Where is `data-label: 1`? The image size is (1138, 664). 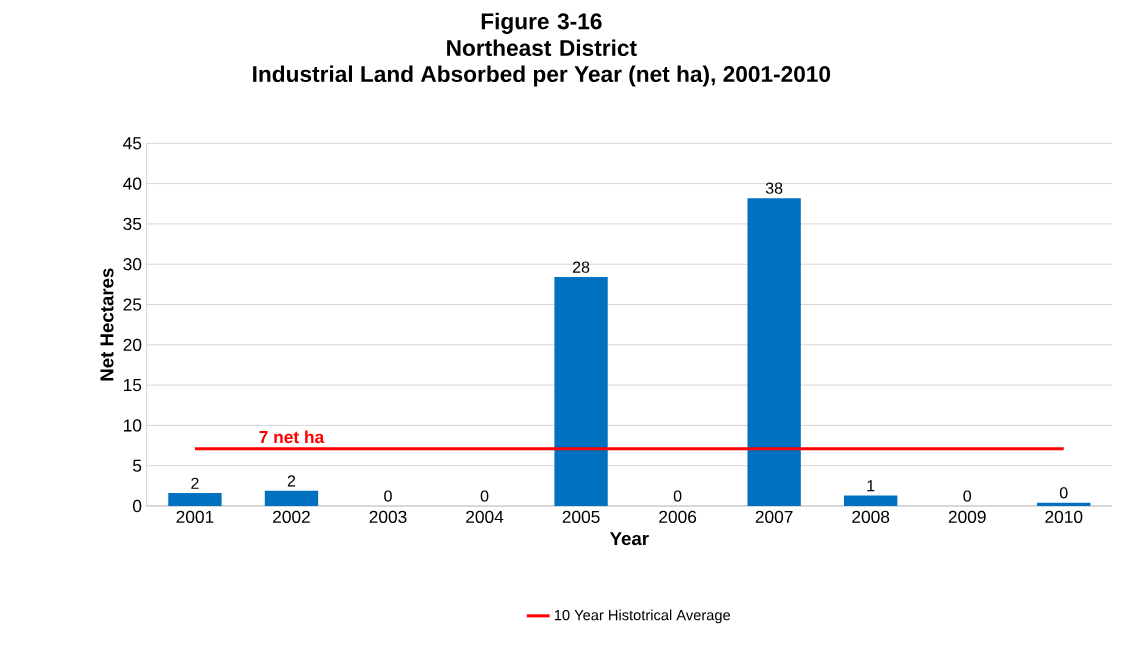 data-label: 1 is located at coordinates (871, 486).